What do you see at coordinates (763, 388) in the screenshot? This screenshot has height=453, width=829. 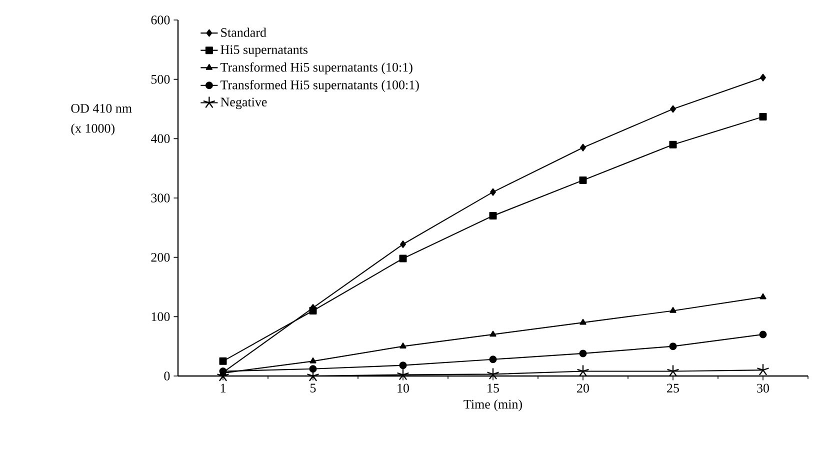 I see `x-tick-label: 30` at bounding box center [763, 388].